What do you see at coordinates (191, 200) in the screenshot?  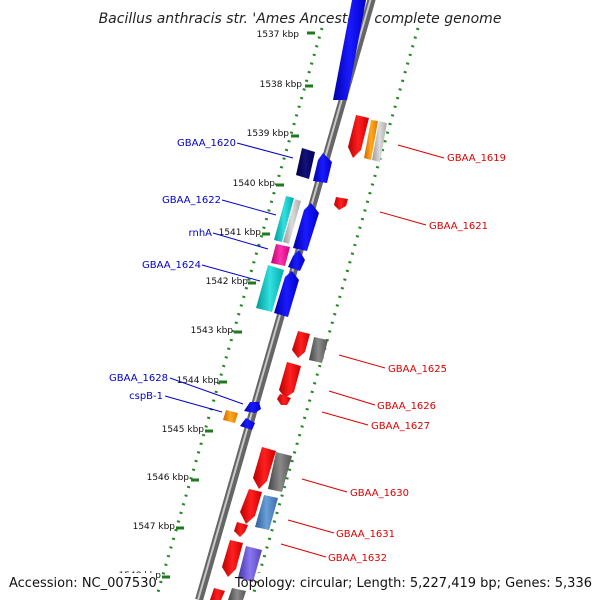 I see `gene-label: GBAA_1622` at bounding box center [191, 200].